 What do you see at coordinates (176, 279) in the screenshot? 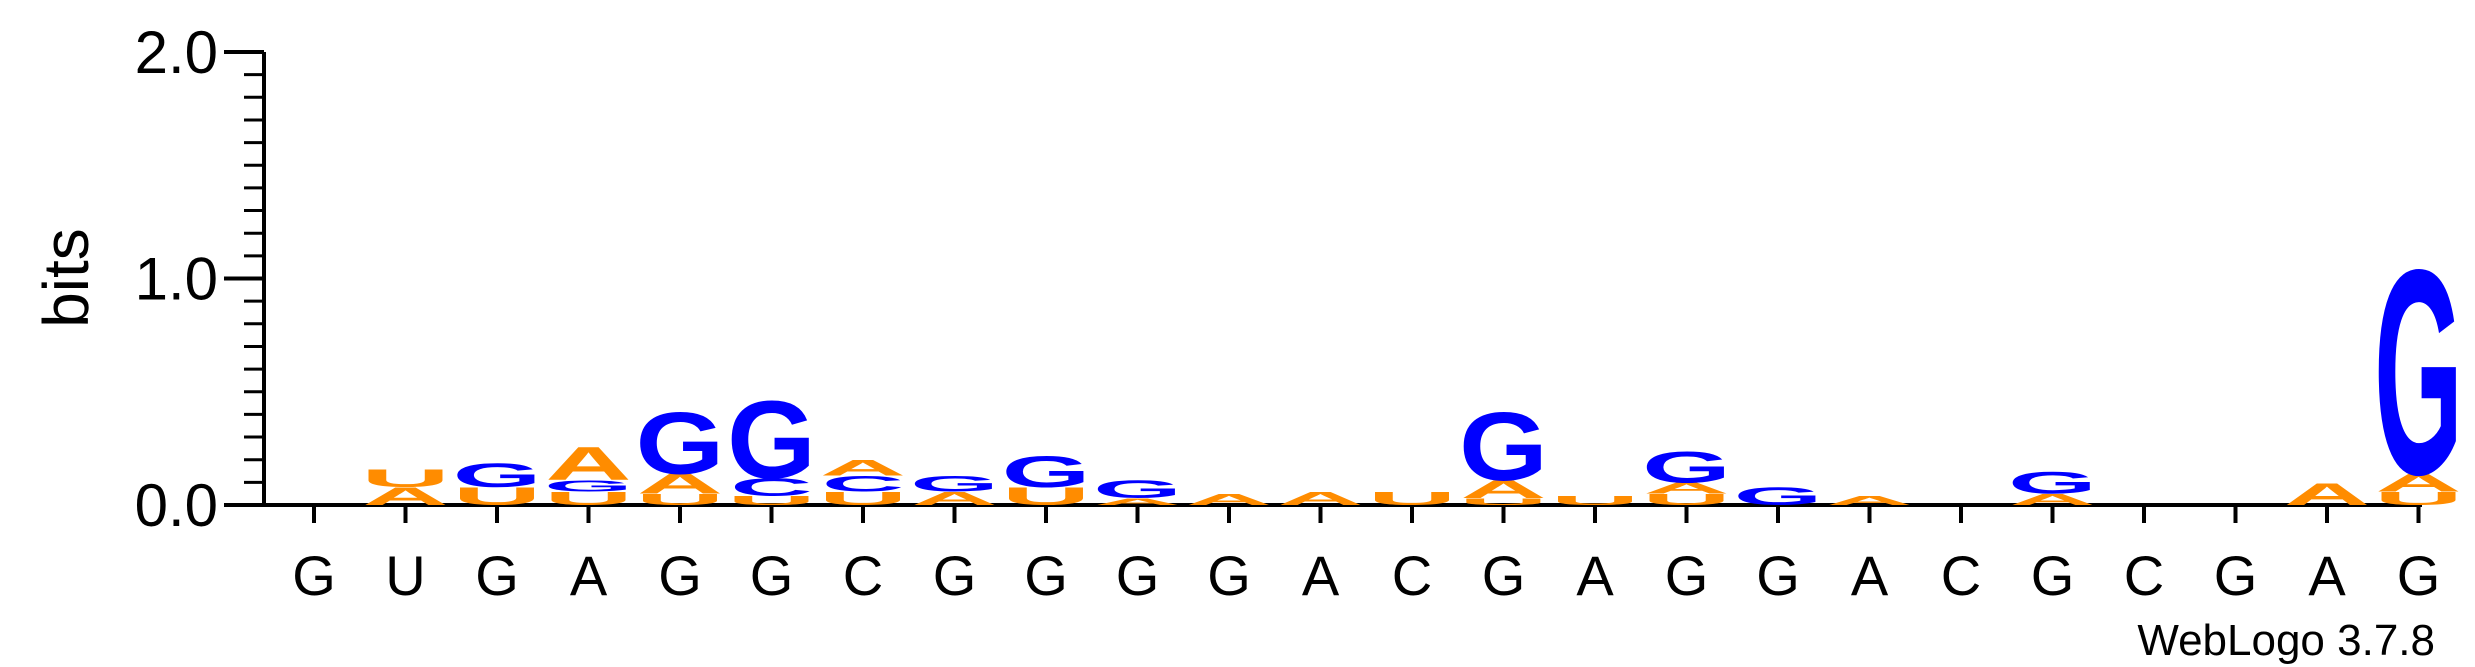
I see `y-tick-label: 1.0` at bounding box center [176, 279].